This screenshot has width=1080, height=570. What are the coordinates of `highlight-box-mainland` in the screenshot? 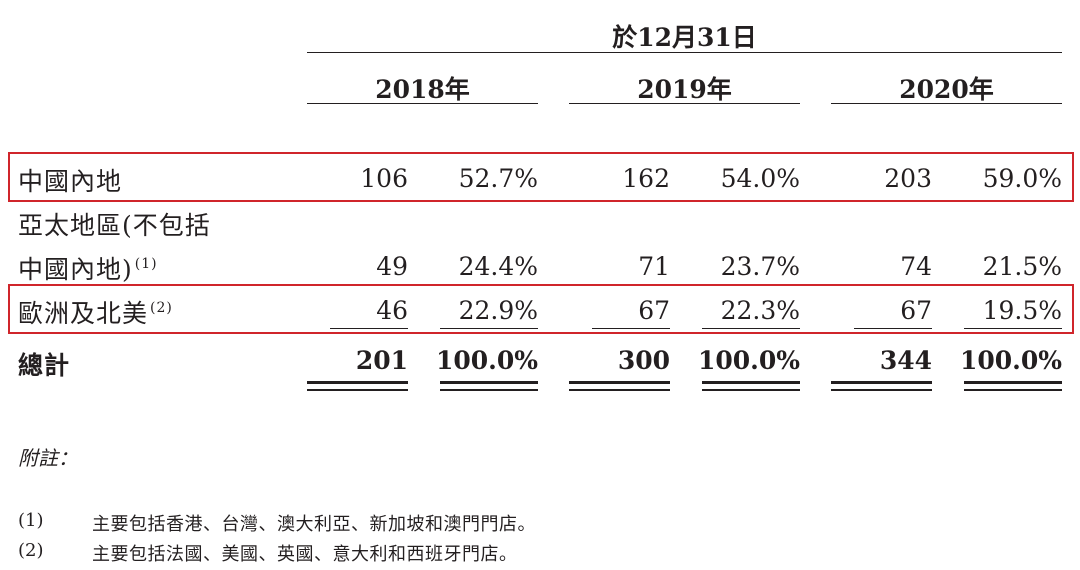 It's located at (541, 177).